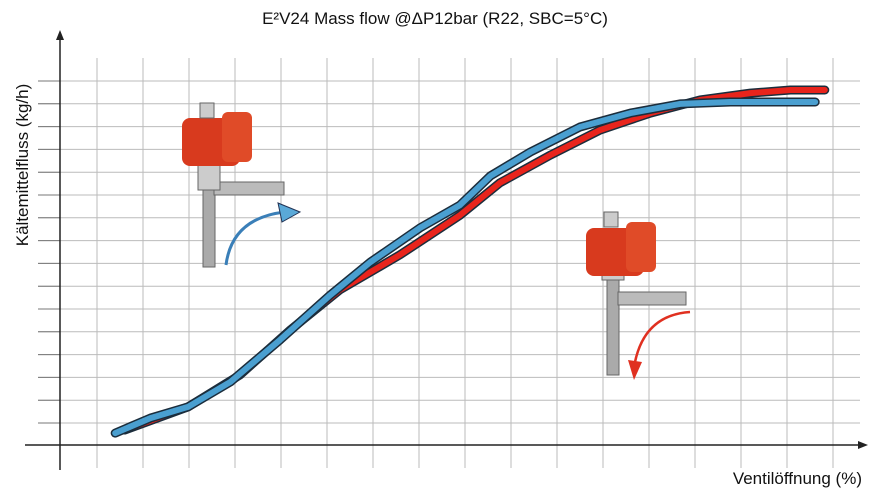 Image resolution: width=869 pixels, height=492 pixels. Describe the element at coordinates (638, 295) in the screenshot. I see `valve-closed-icon` at that location.